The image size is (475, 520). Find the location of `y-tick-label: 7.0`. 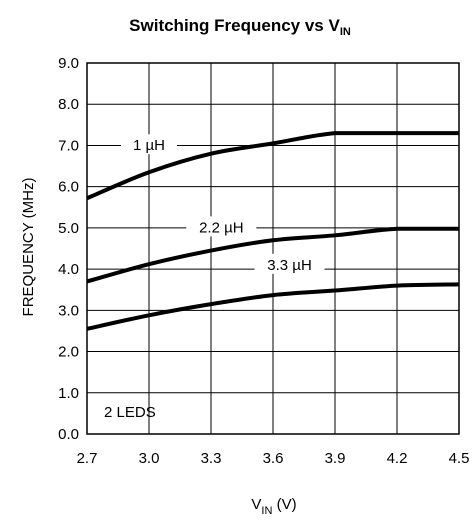

y-tick-label: 7.0 is located at coordinates (68, 145).